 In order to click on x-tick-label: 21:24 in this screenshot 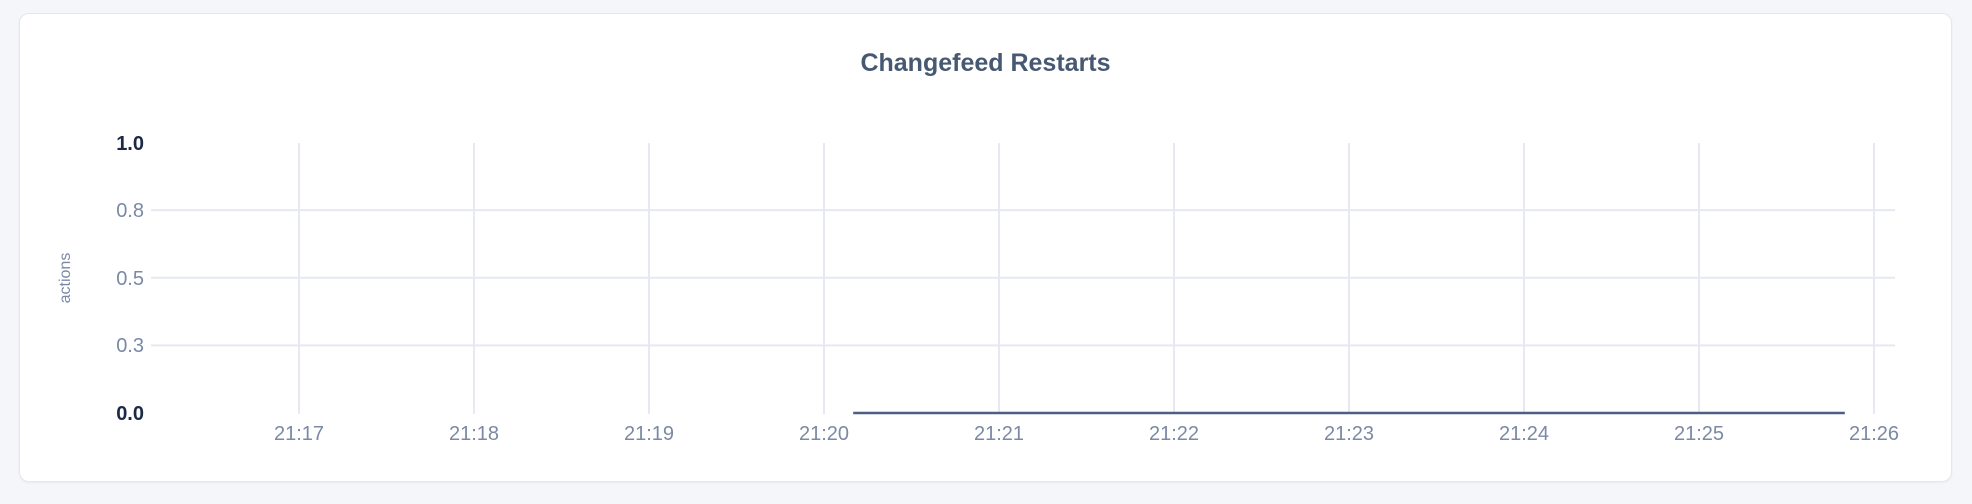, I will do `click(1524, 434)`.